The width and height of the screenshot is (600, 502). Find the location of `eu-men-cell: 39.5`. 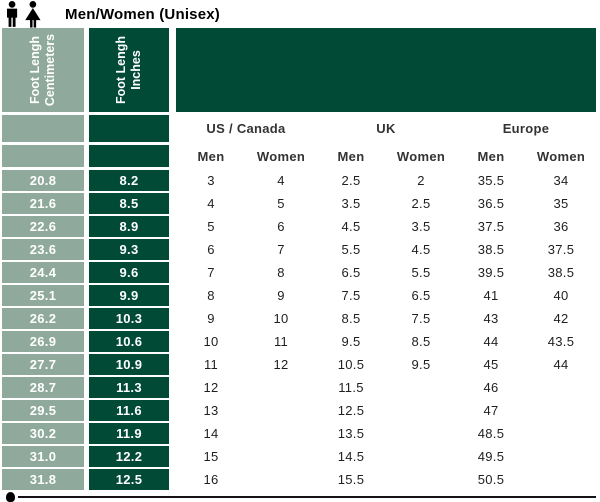

eu-men-cell: 39.5 is located at coordinates (491, 272).